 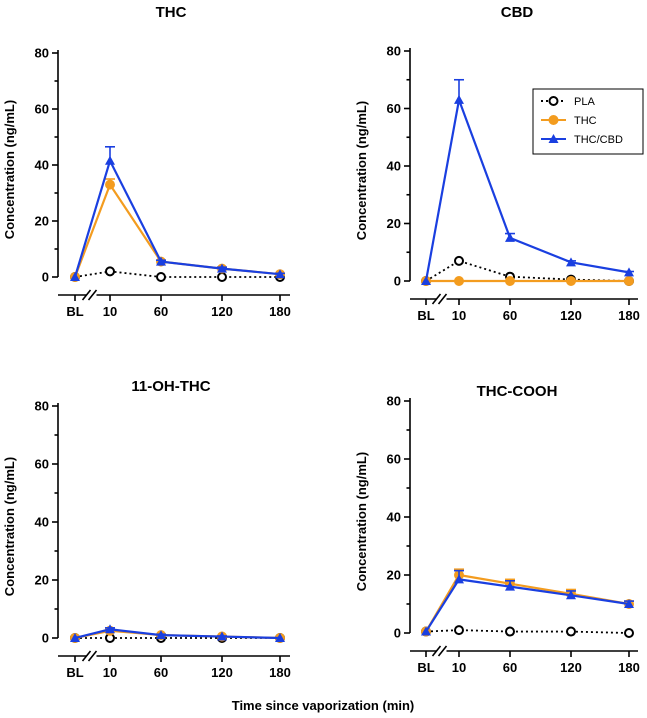 What do you see at coordinates (170, 386) in the screenshot?
I see `chart-title: 11-OH-THC` at bounding box center [170, 386].